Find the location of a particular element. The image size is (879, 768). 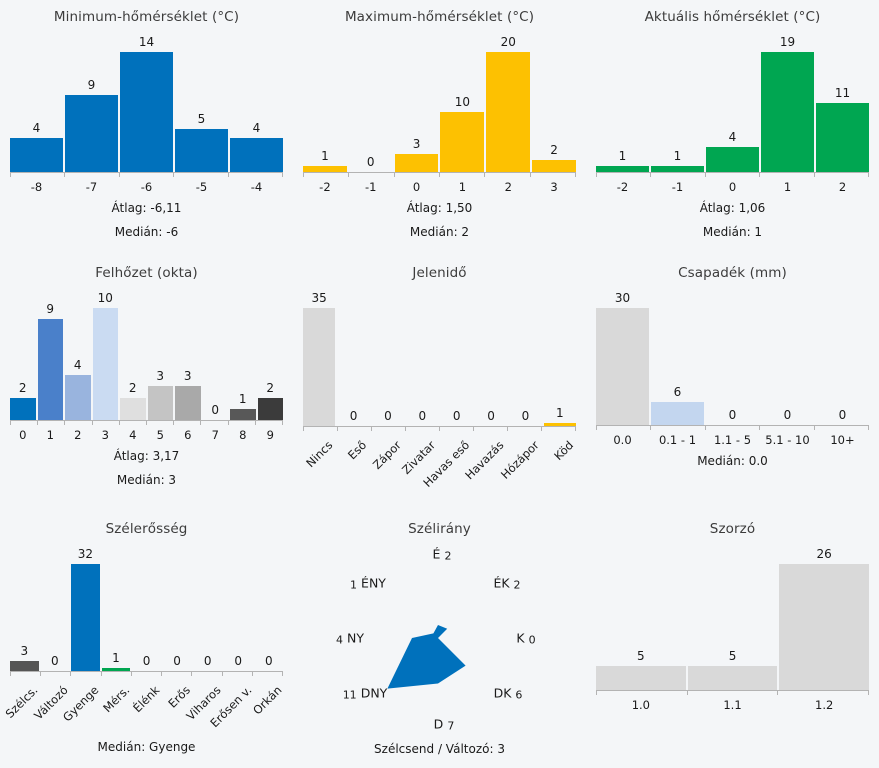

bar-group-wind-strength-Erősen v.: 0 is located at coordinates (238, 662).